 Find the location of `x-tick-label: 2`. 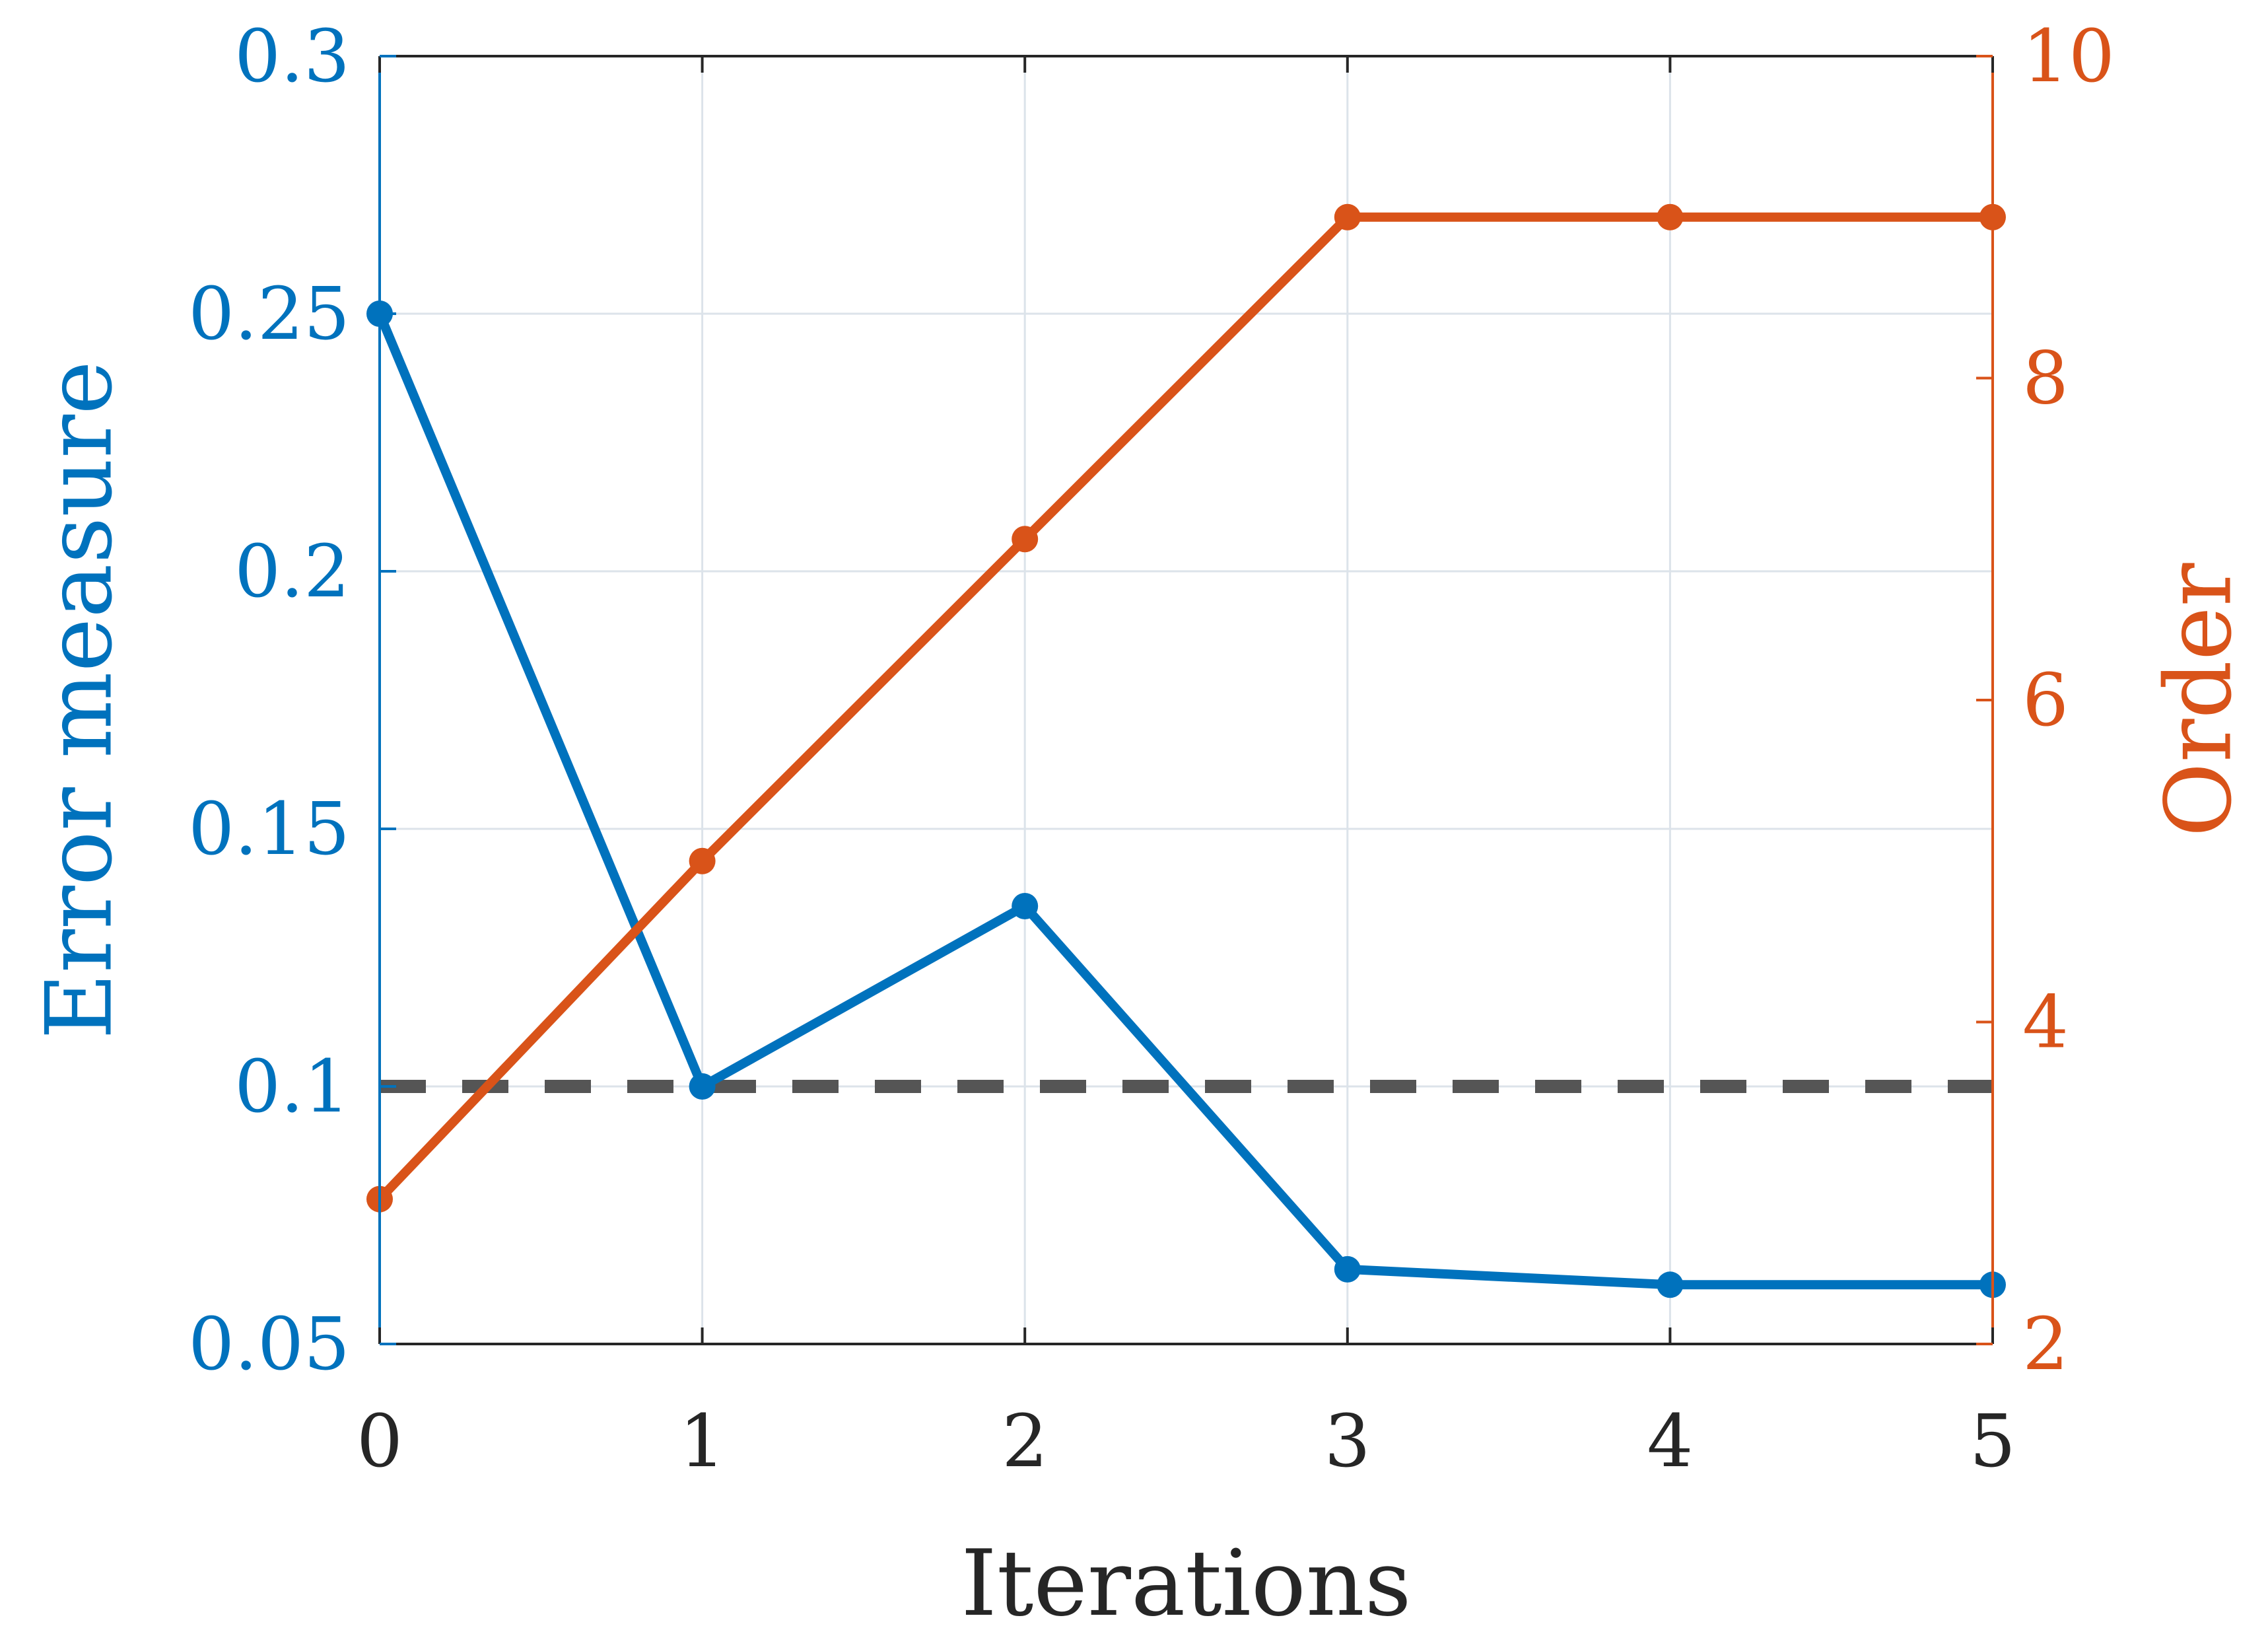

x-tick-label: 2 is located at coordinates (1025, 1441).